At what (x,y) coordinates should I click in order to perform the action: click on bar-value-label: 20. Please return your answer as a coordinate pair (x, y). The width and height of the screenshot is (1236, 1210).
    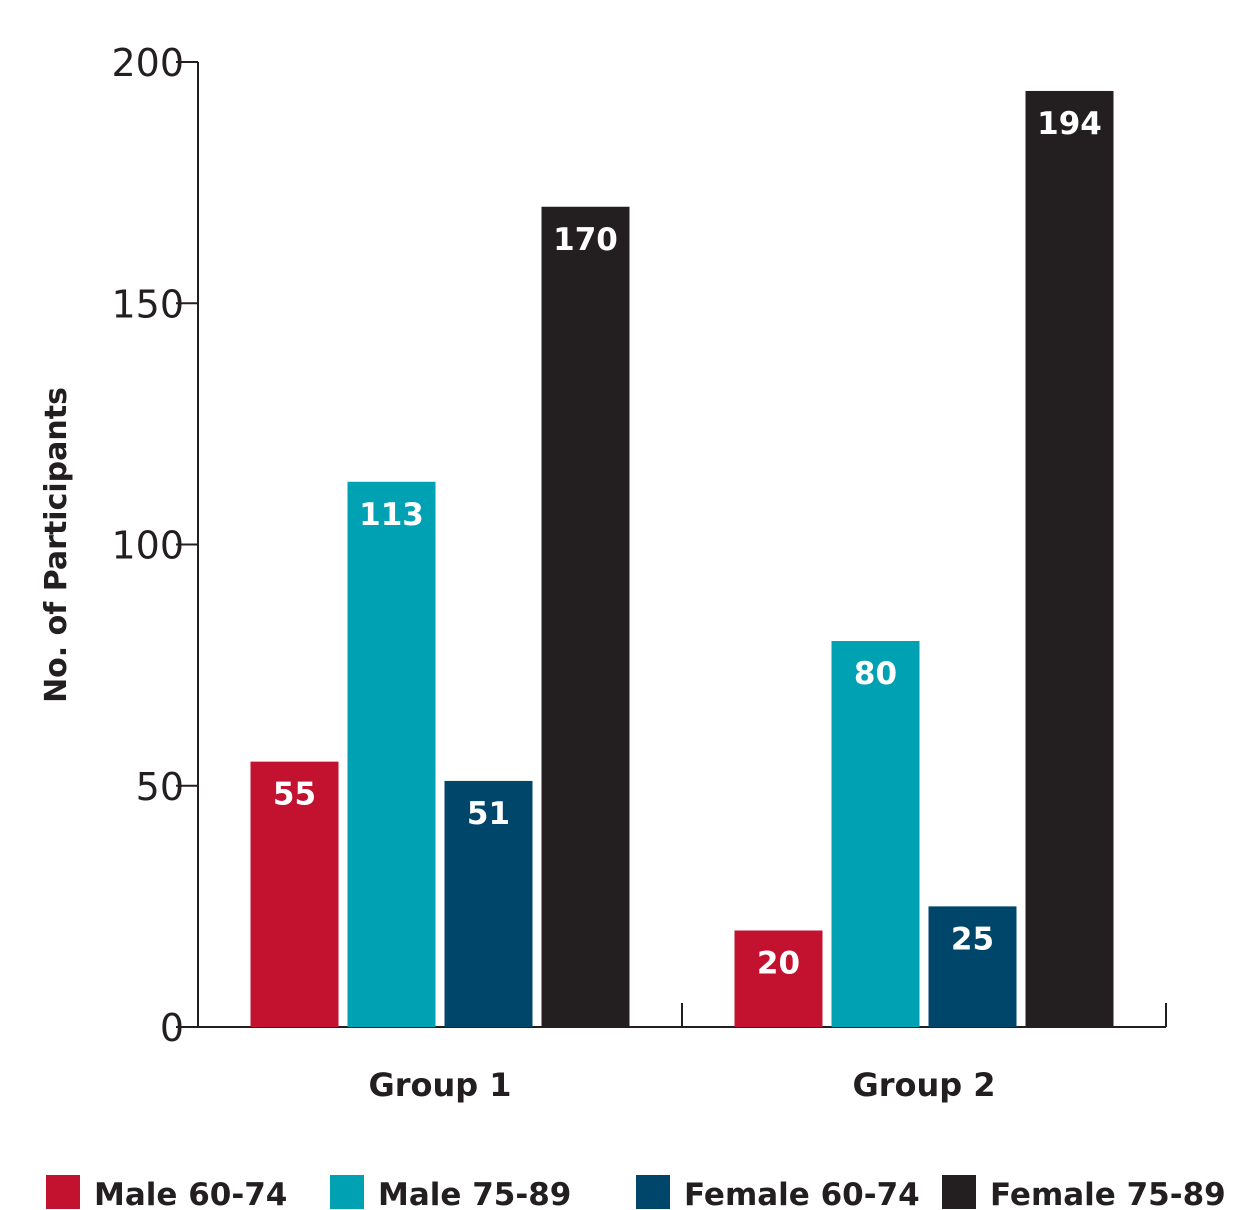
    Looking at the image, I should click on (778, 964).